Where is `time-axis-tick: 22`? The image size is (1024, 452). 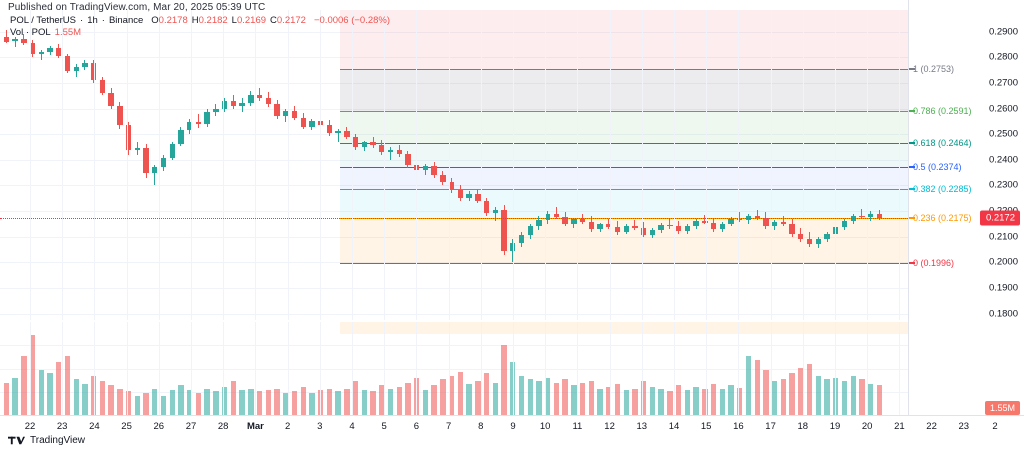
time-axis-tick: 22 is located at coordinates (931, 426).